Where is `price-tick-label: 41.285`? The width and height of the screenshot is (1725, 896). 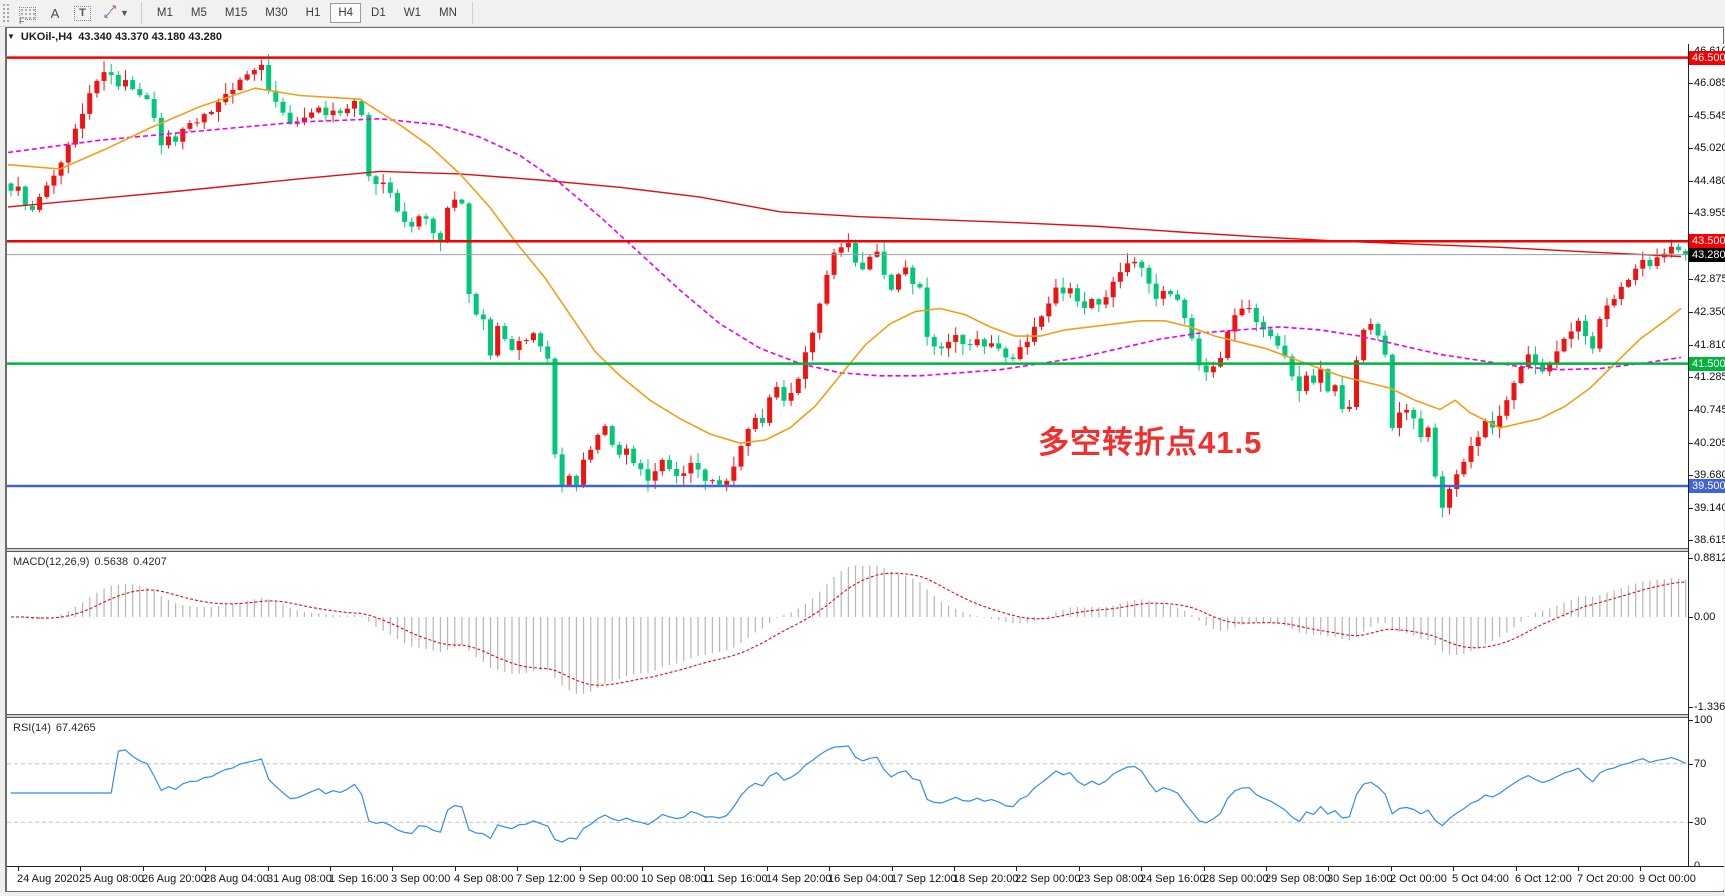 price-tick-label: 41.285 is located at coordinates (1709, 377).